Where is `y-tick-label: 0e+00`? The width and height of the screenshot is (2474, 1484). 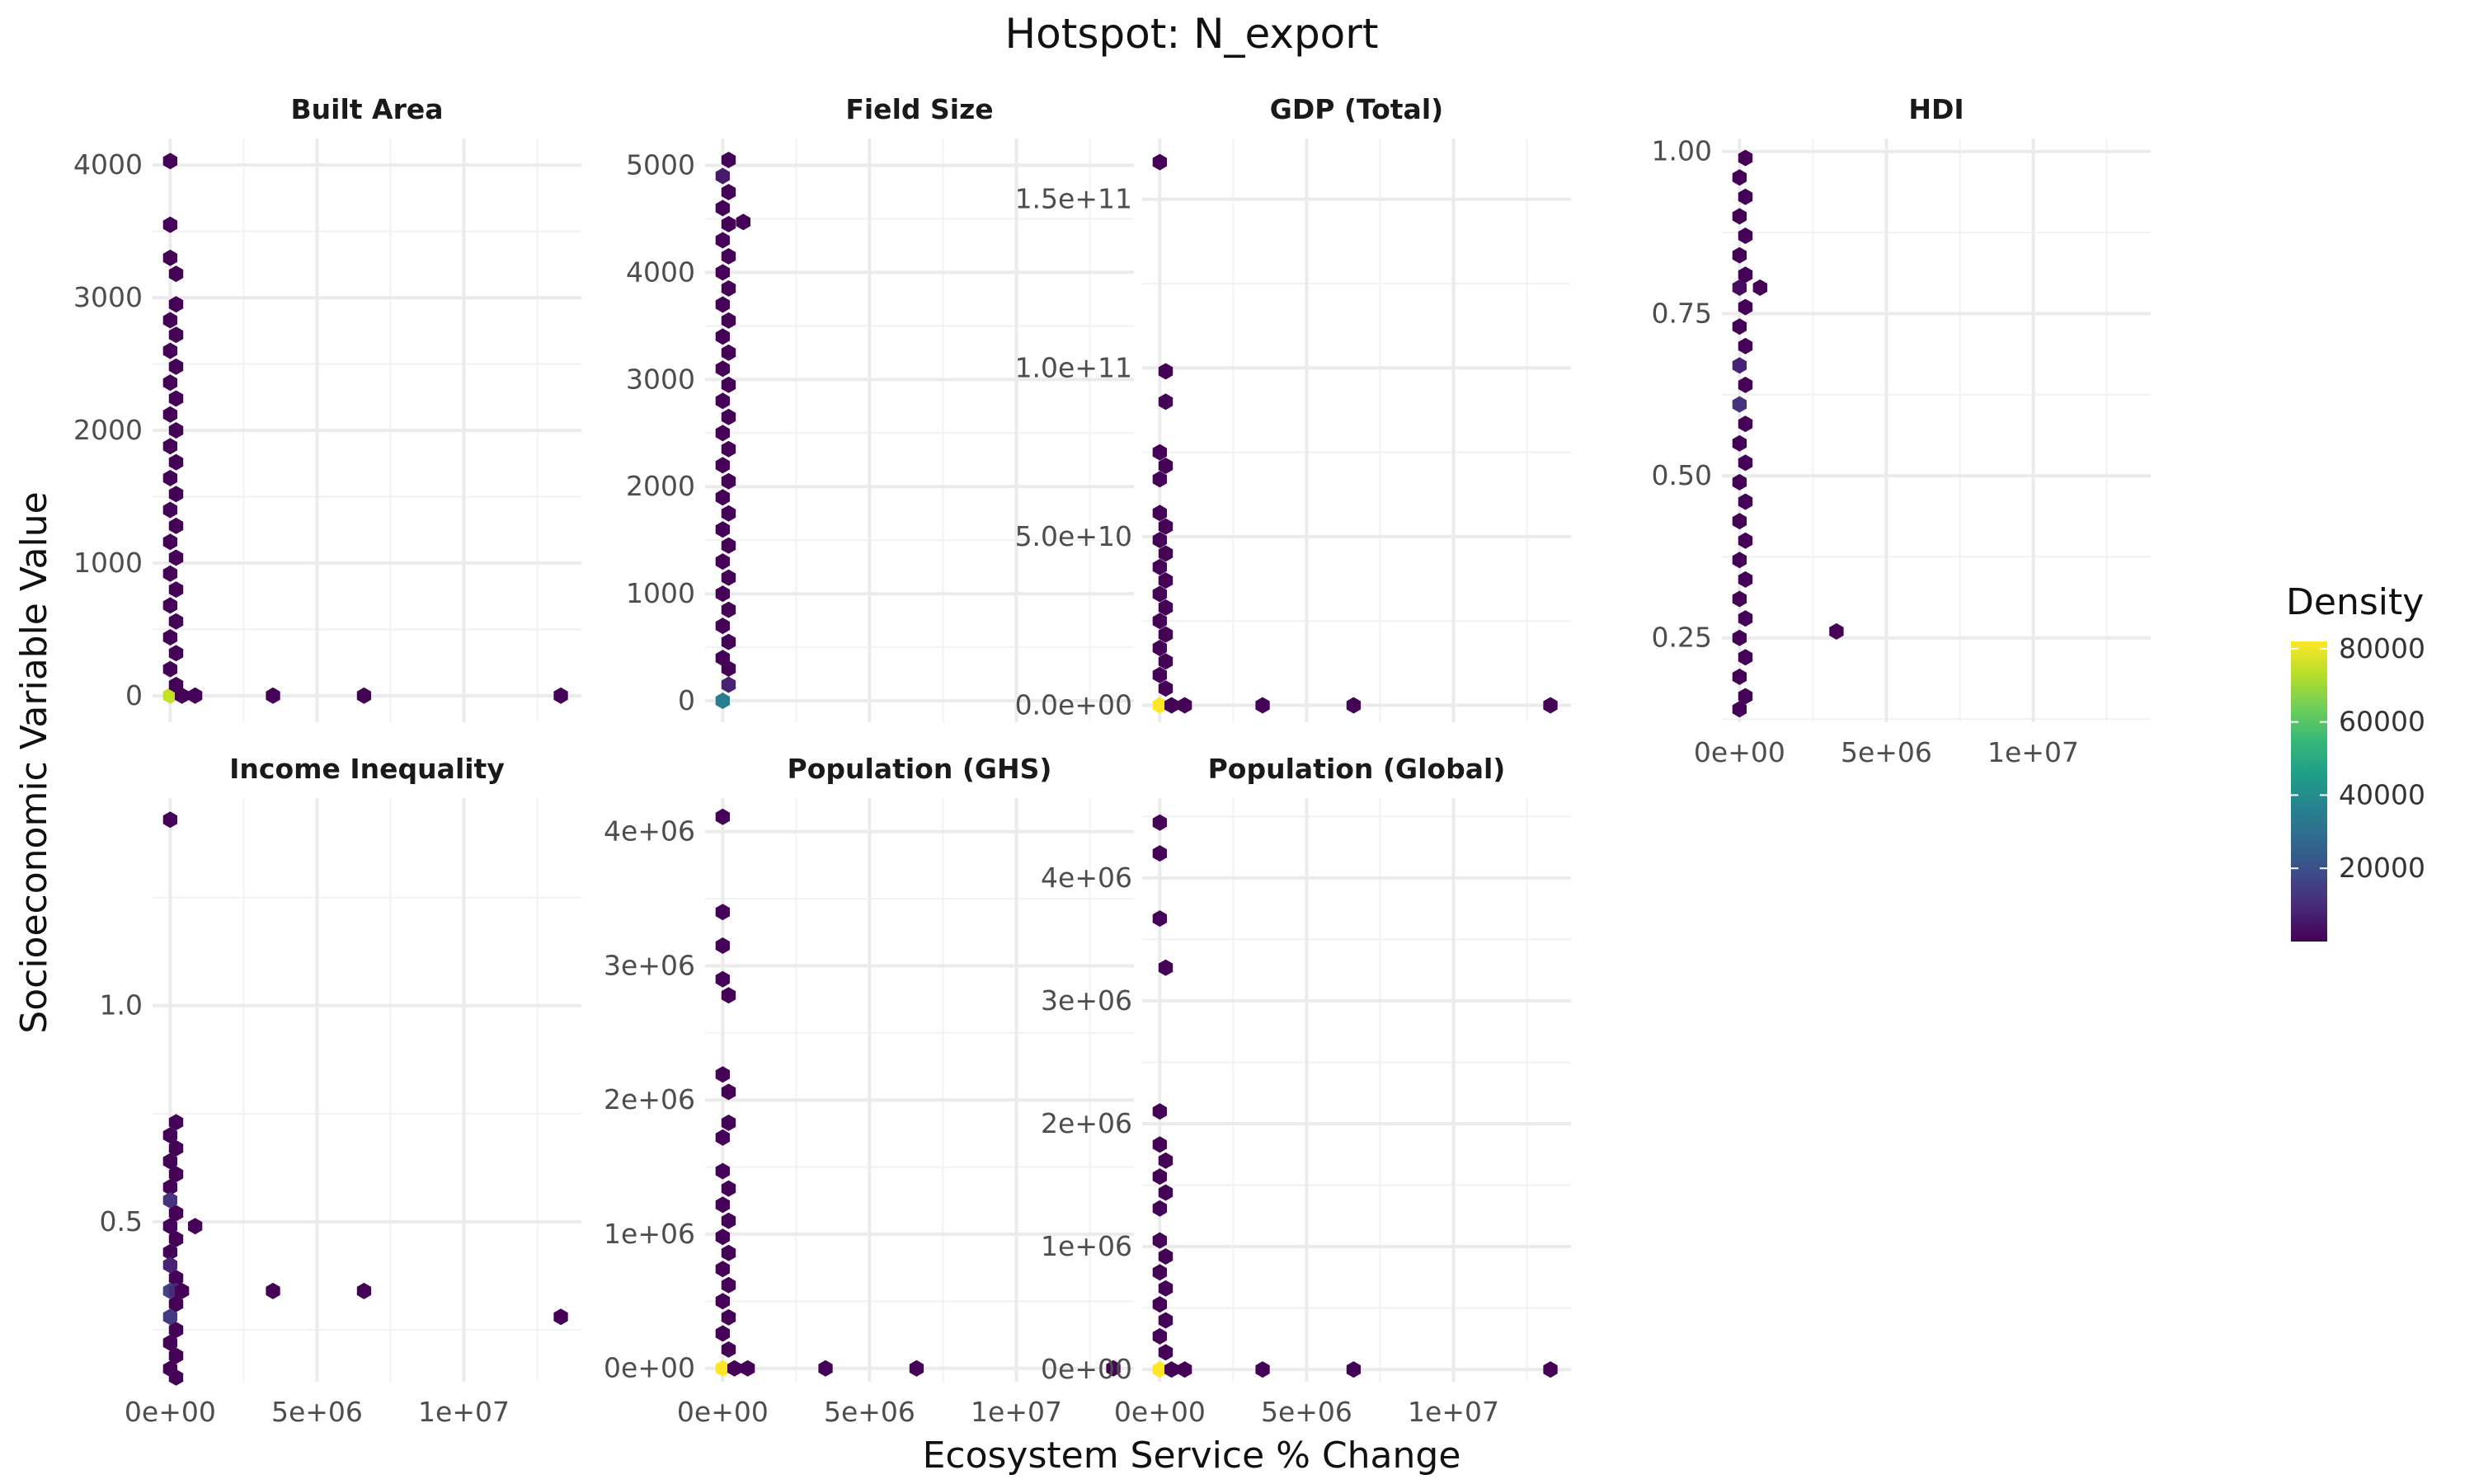
y-tick-label: 0e+00 is located at coordinates (649, 1368).